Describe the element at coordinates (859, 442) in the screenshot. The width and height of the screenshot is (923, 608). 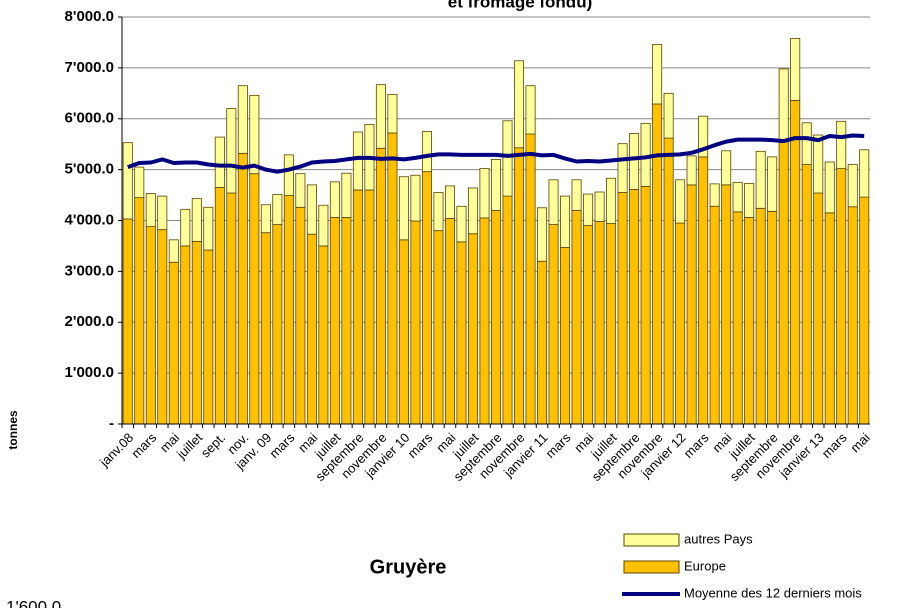
I see `x-tick-label: mai` at that location.